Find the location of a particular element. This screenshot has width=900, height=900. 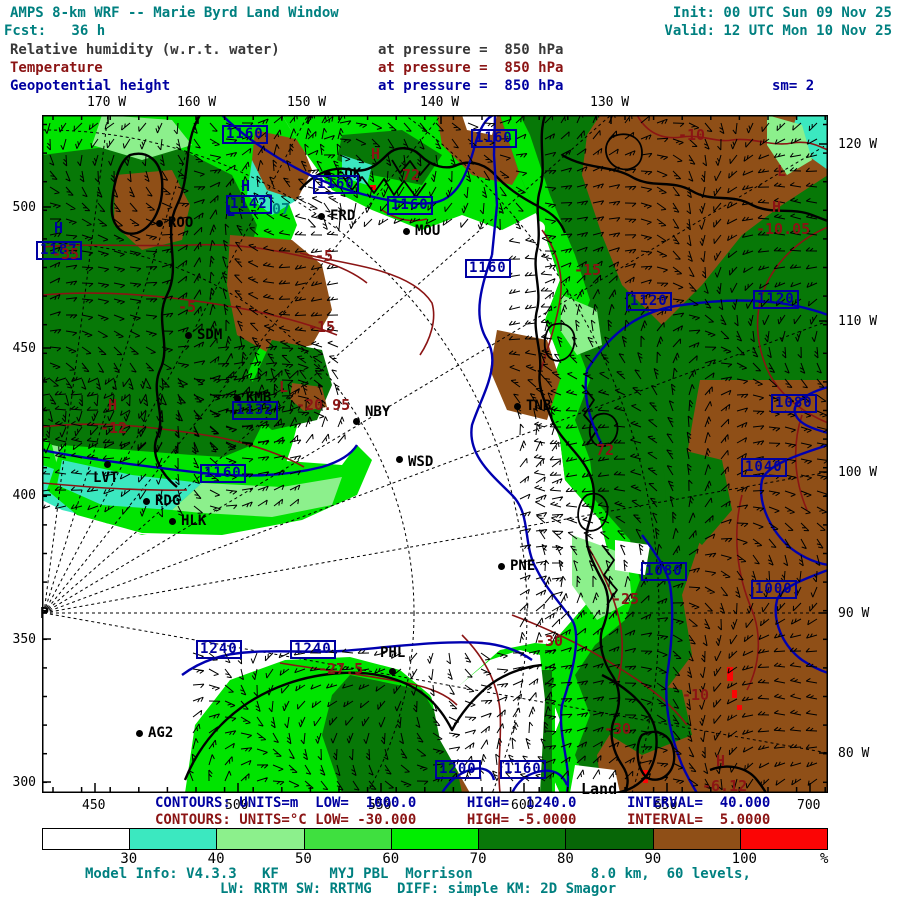

axis-label-left: 300 is located at coordinates (24, 782).